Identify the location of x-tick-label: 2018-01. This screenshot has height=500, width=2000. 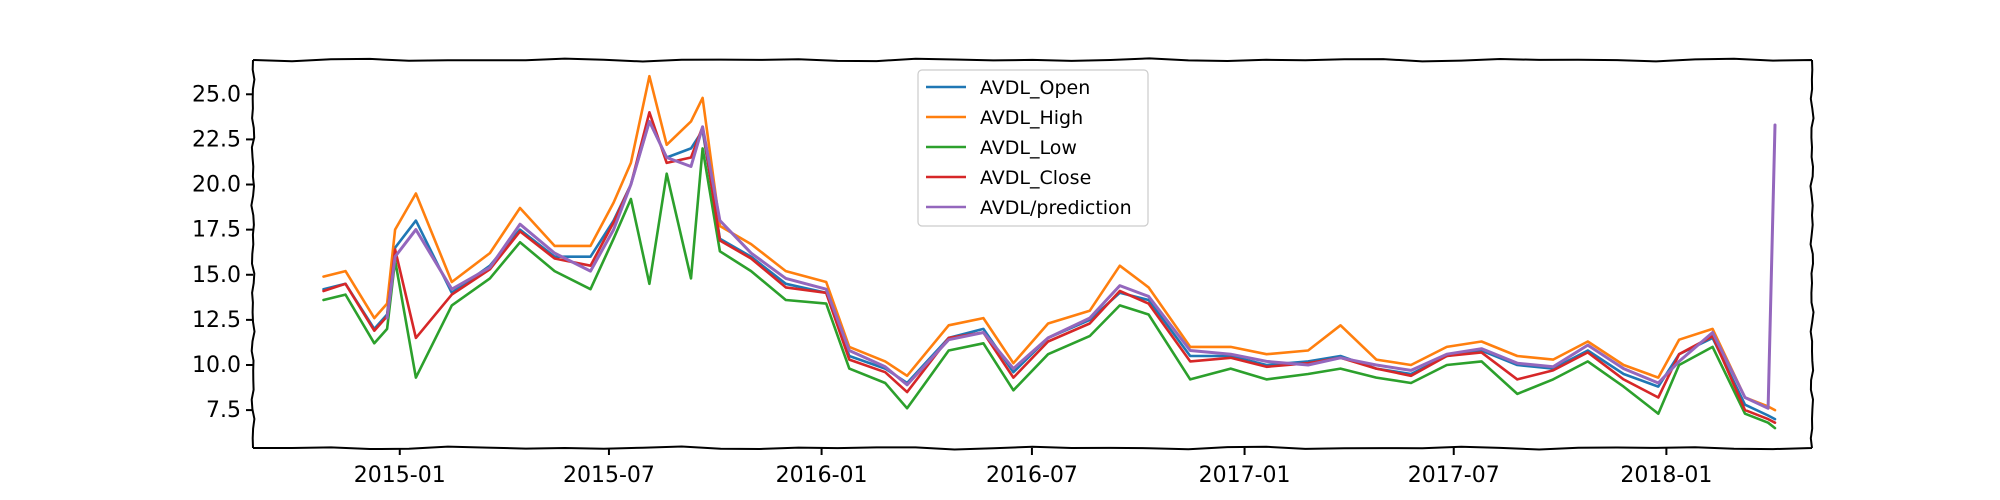
(1666, 475).